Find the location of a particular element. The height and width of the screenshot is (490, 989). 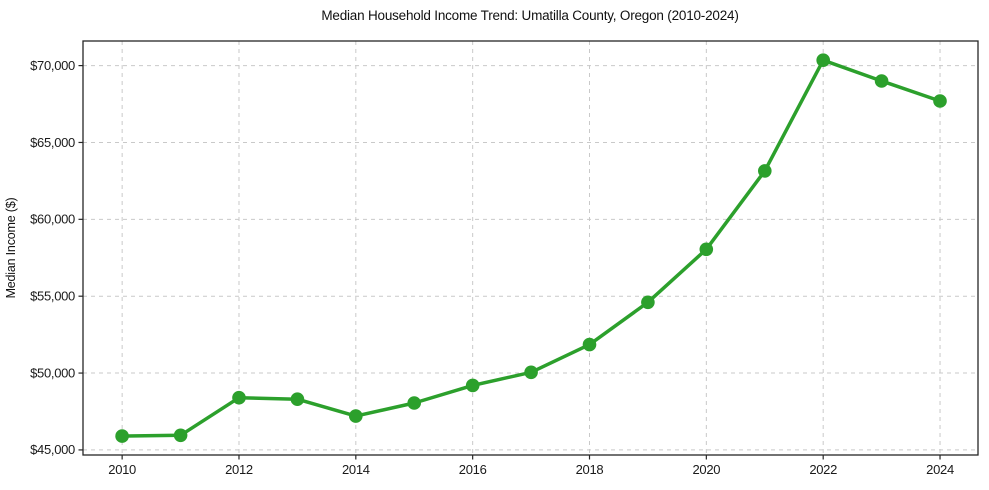

data-point-2012 is located at coordinates (239, 397).